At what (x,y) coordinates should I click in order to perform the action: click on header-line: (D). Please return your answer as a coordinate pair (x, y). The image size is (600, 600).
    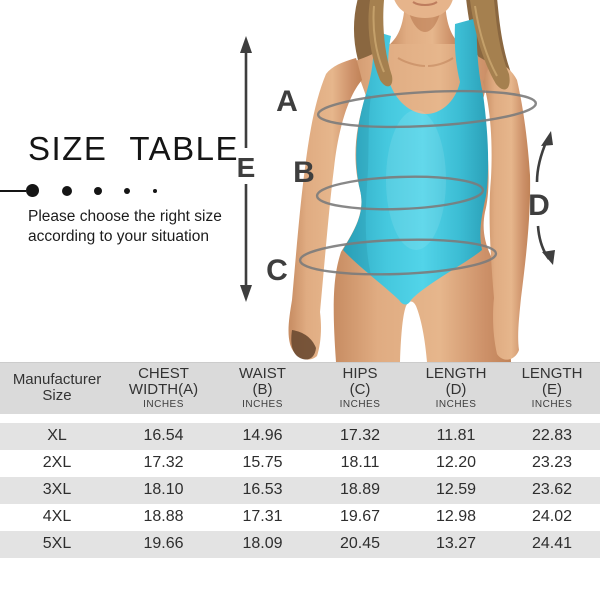
    Looking at the image, I should click on (456, 389).